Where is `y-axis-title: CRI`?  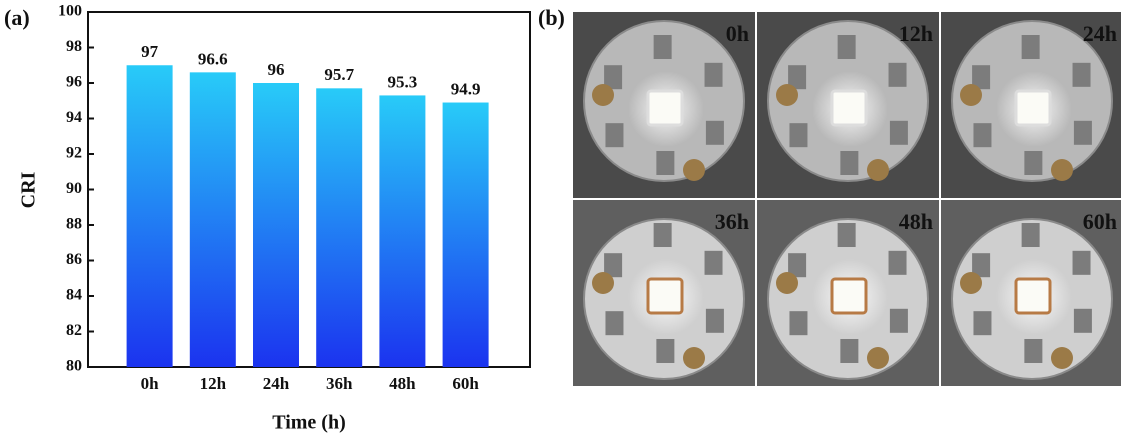
y-axis-title: CRI is located at coordinates (29, 189).